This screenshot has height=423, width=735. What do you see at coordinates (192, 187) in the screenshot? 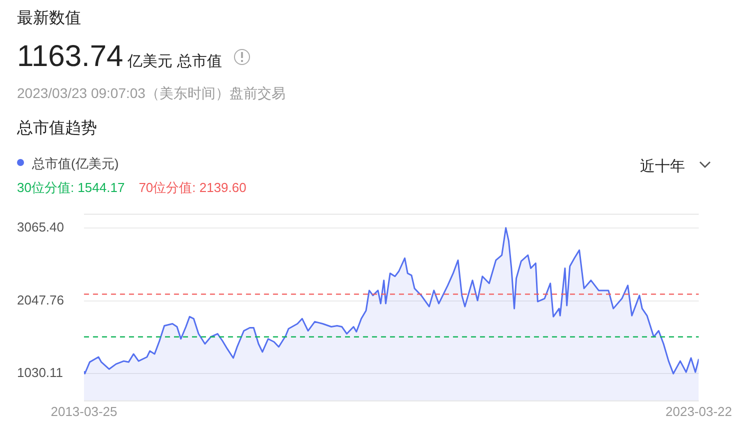
I see `ref-line-label: 70位分值: 2139.60` at bounding box center [192, 187].